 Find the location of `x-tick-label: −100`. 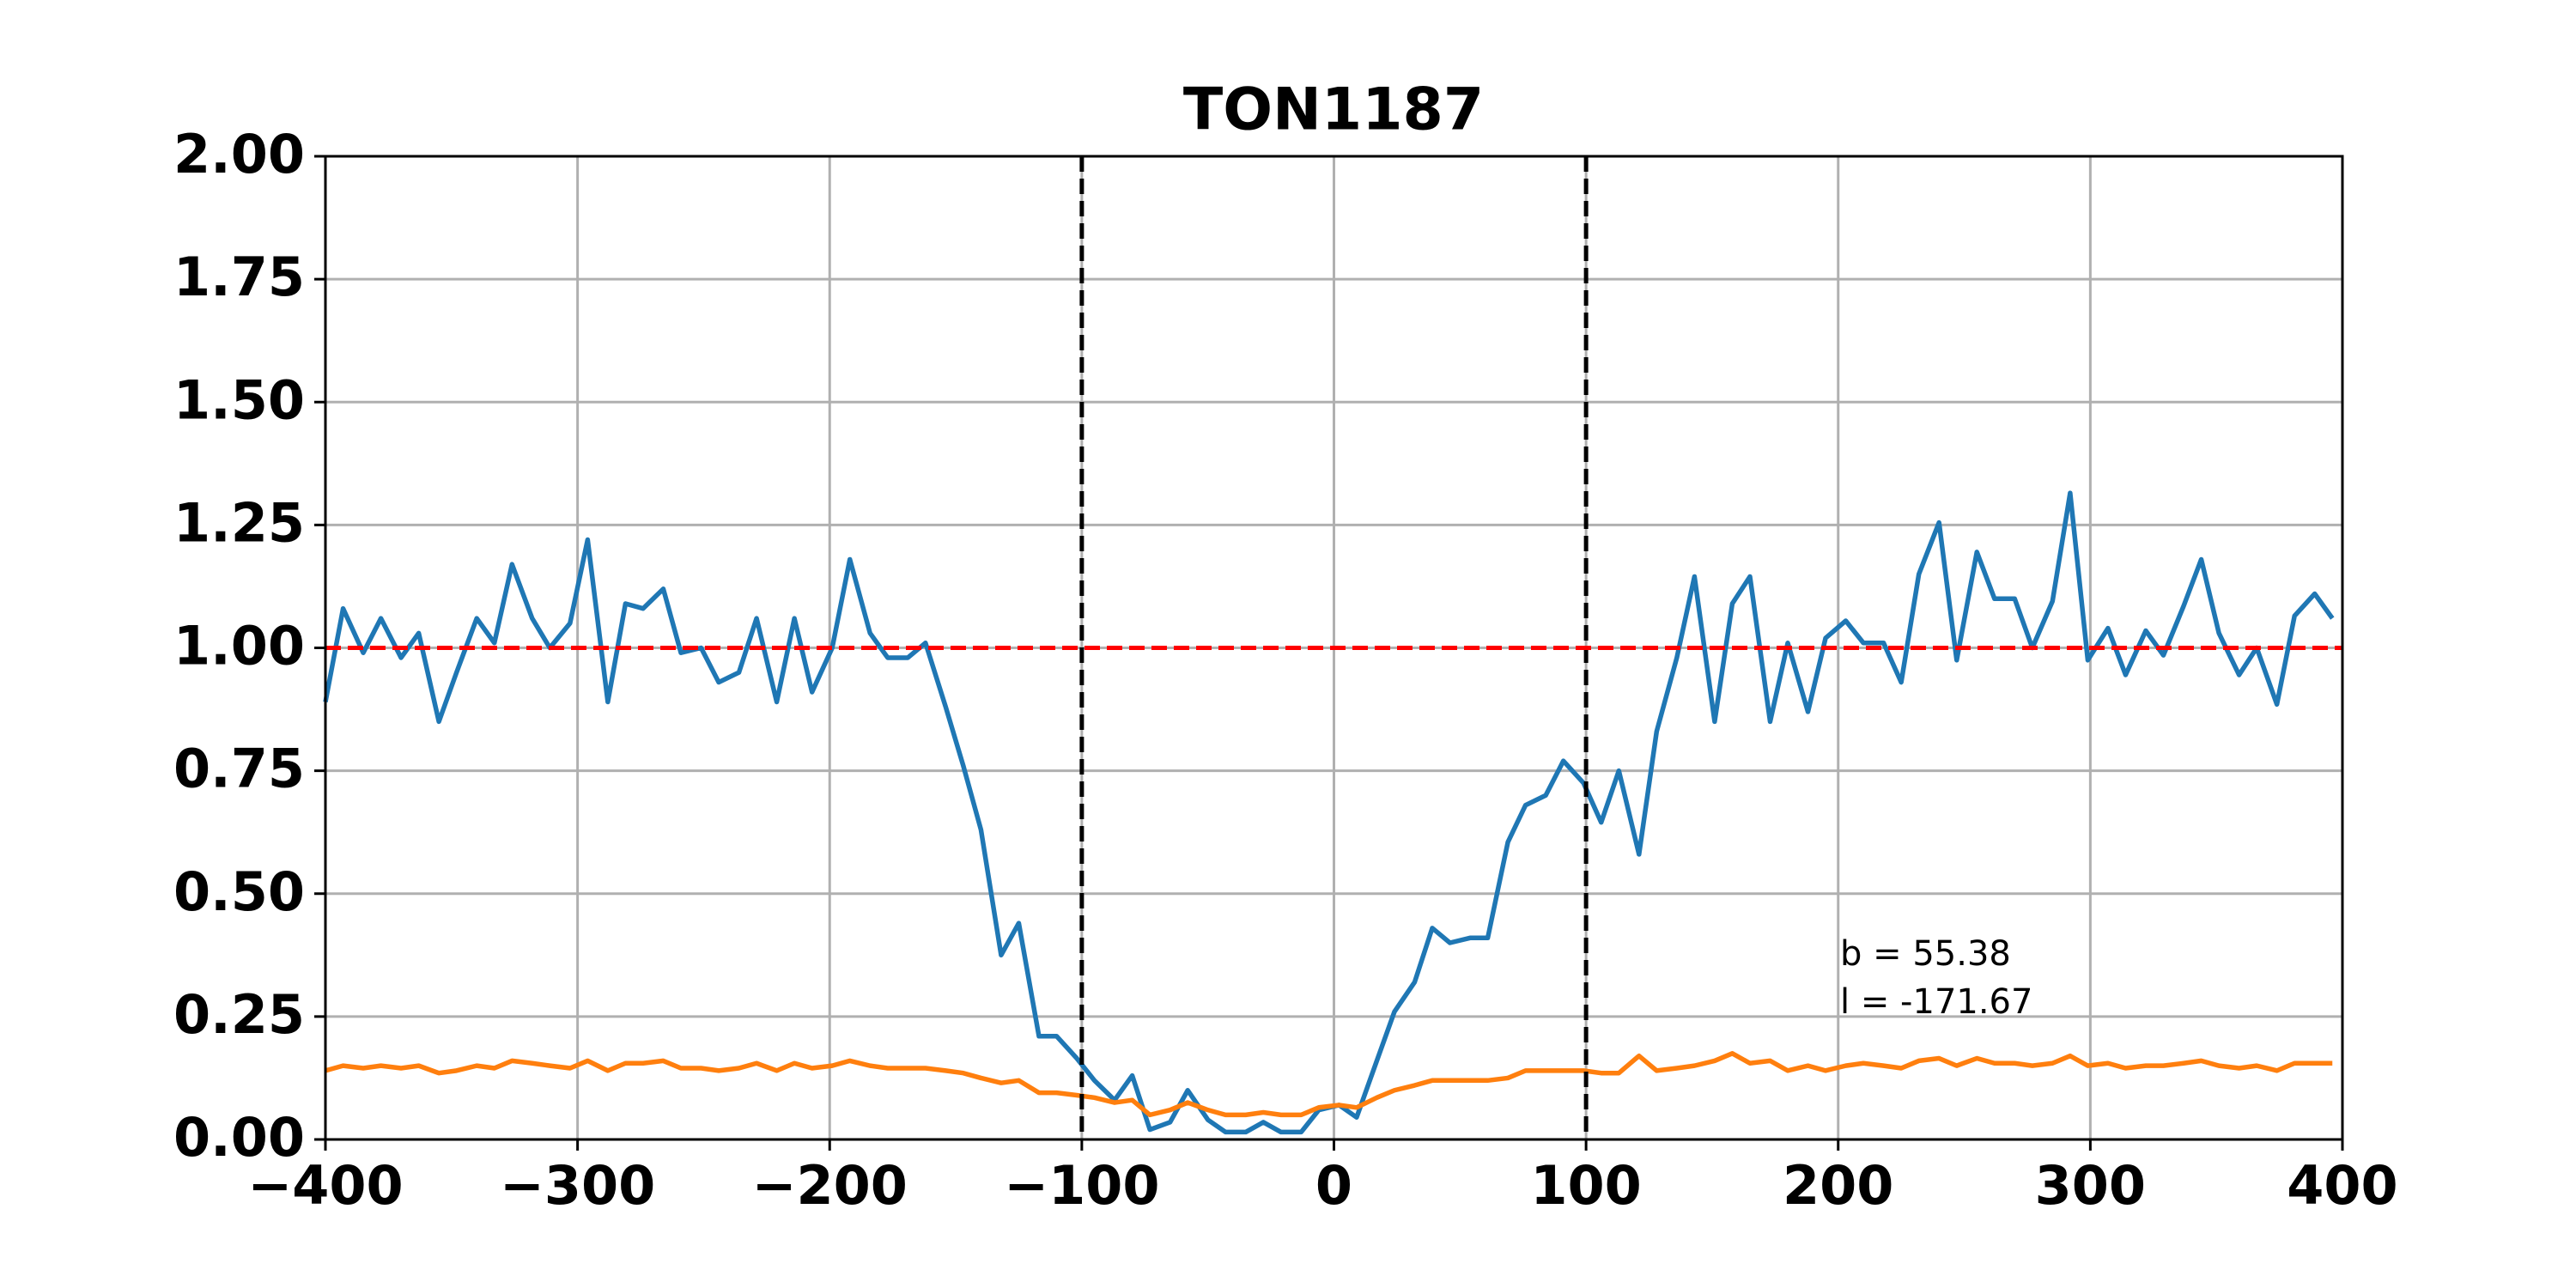

x-tick-label: −100 is located at coordinates (1081, 1185).